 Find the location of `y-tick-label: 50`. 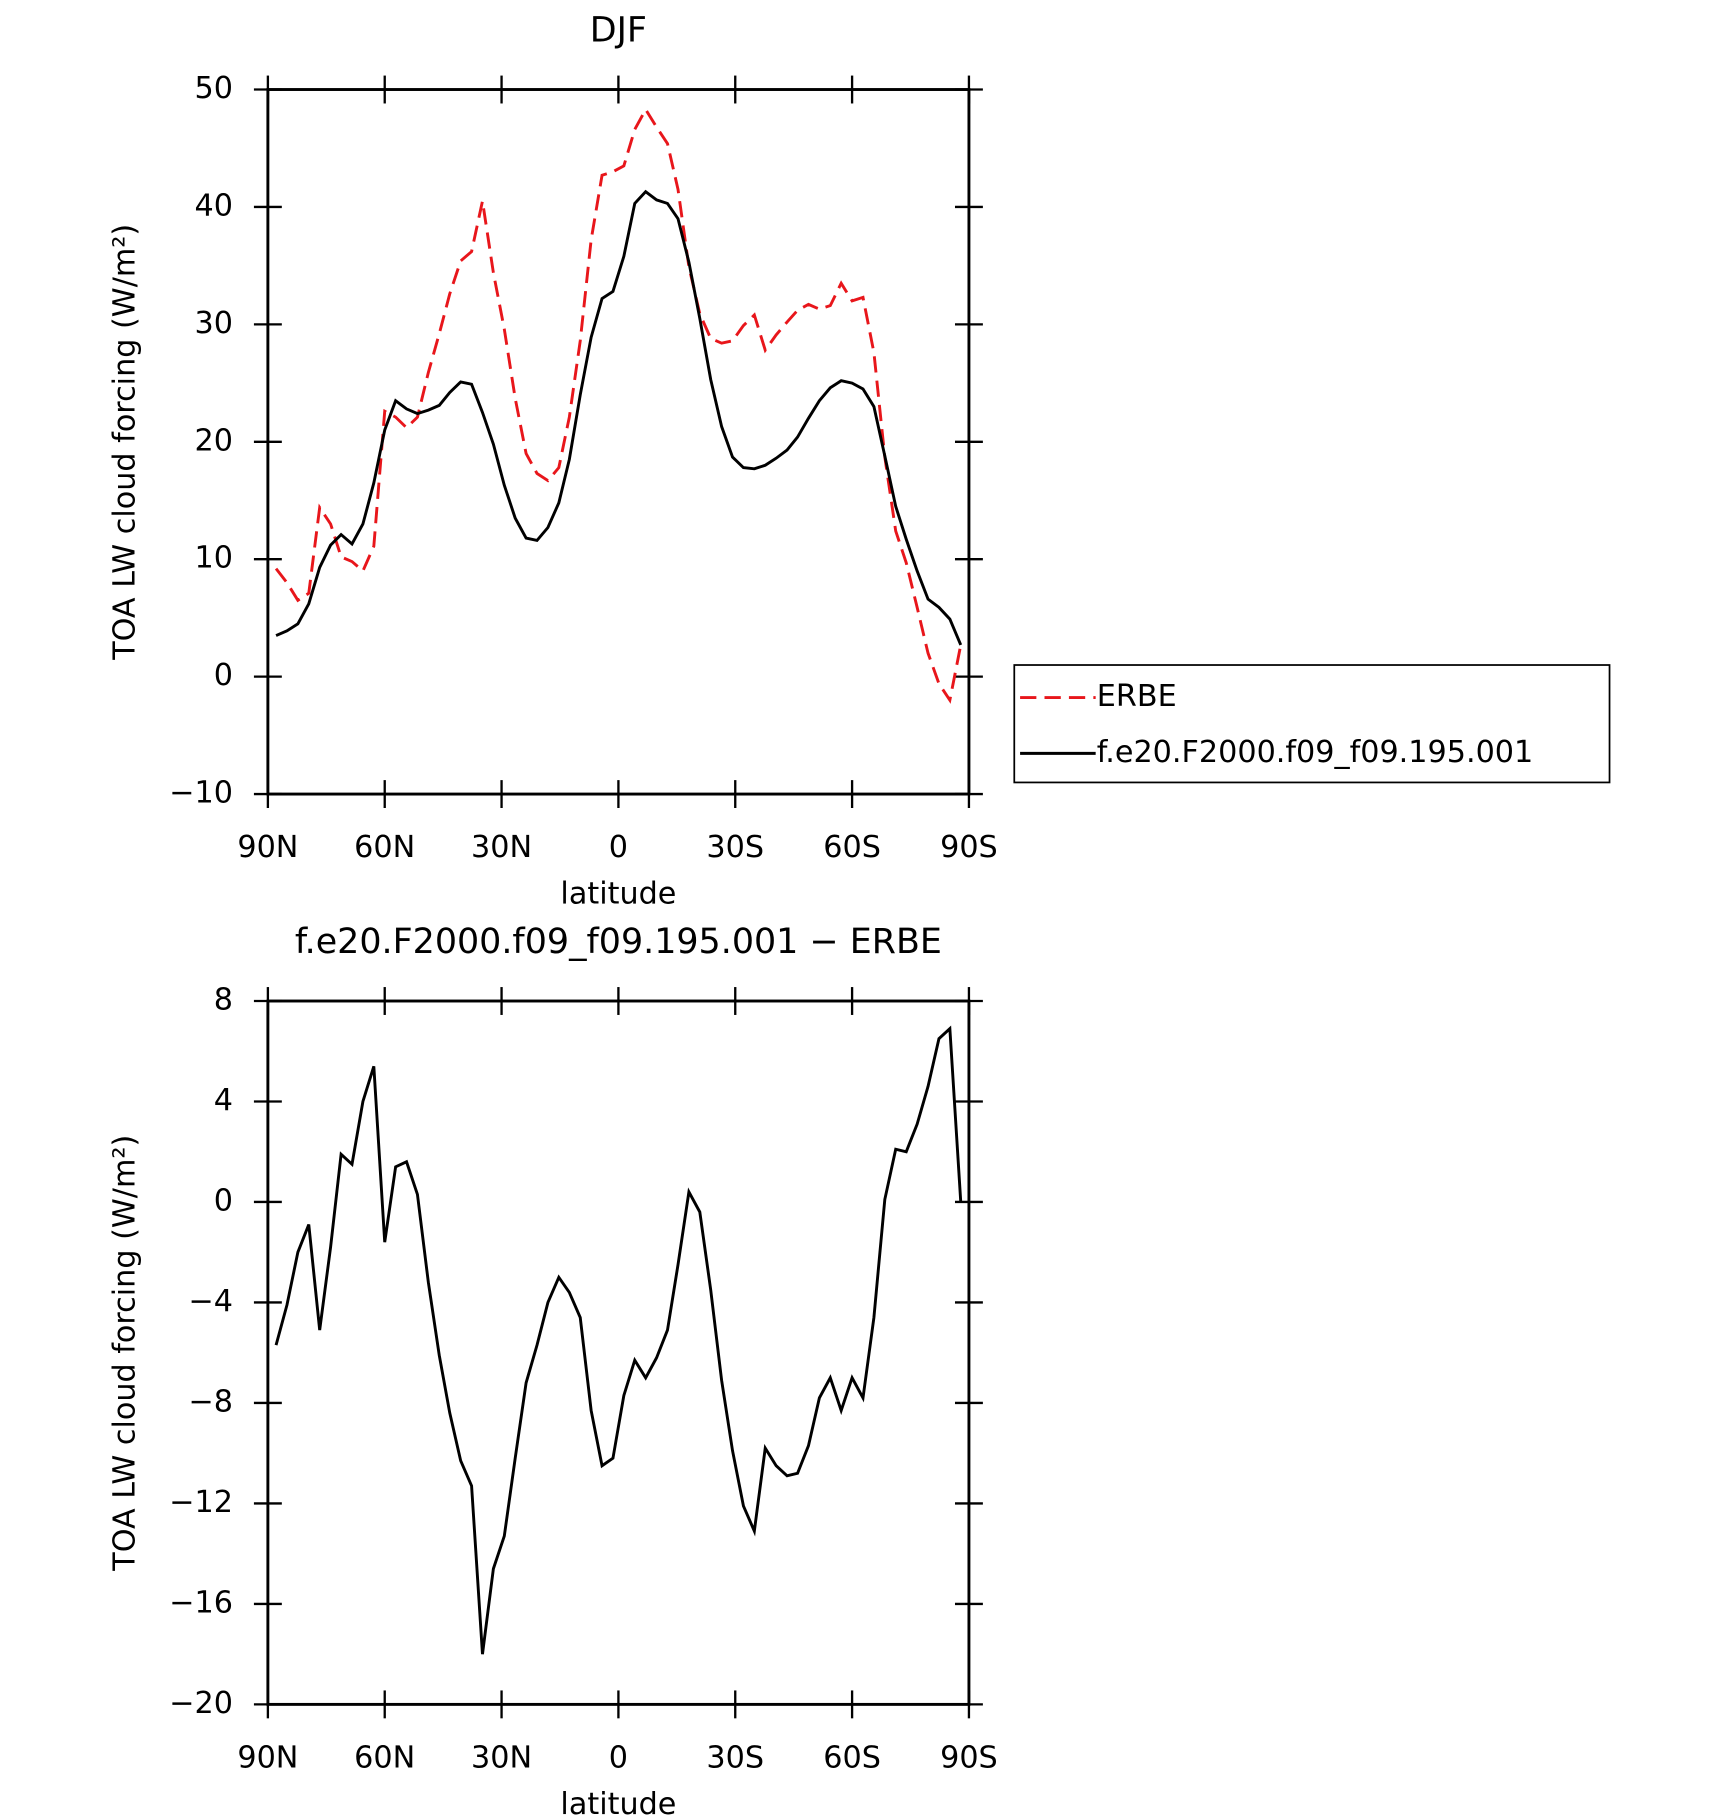

y-tick-label: 50 is located at coordinates (214, 88).